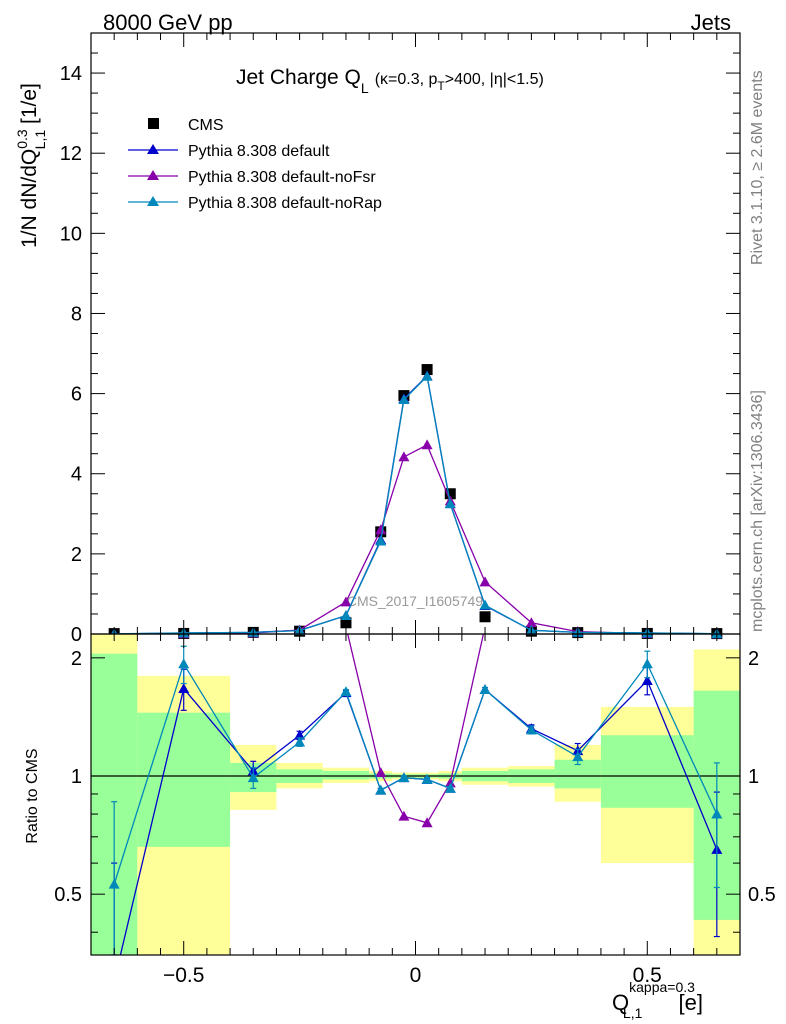  Describe the element at coordinates (282, 177) in the screenshot. I see `legend-label-nofsr: Pythia 8.308 default-noFsr` at that location.